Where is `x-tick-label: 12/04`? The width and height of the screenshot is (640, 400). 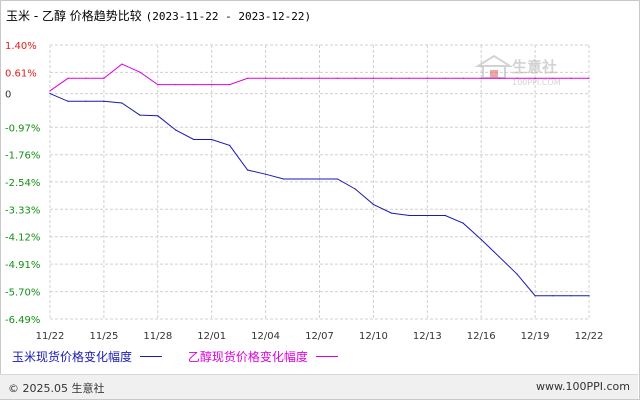
x-tick-label: 12/04 is located at coordinates (265, 336).